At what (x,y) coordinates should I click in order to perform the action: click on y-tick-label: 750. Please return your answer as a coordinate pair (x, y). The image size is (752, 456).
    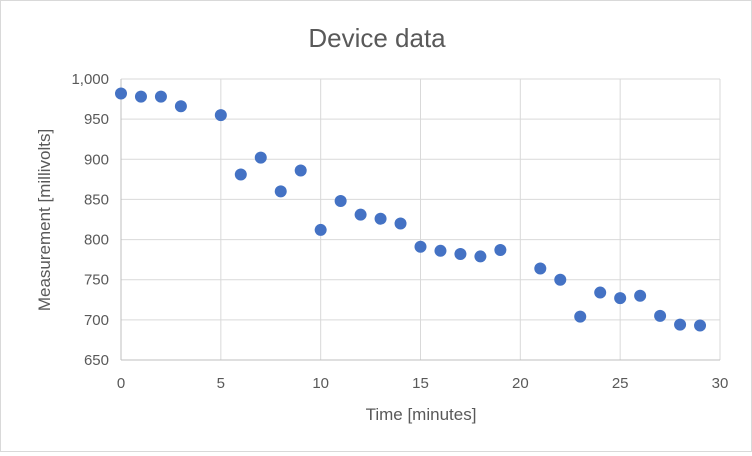
    Looking at the image, I should click on (96, 280).